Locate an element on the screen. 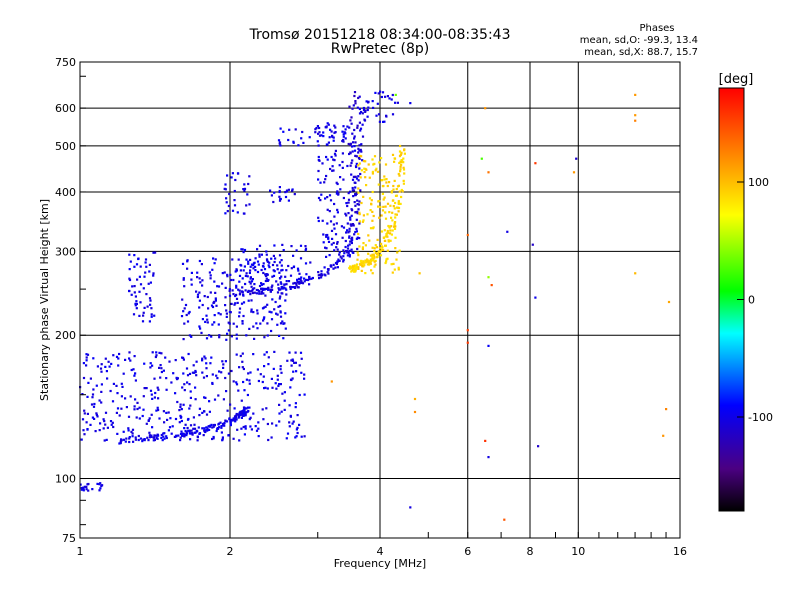 This screenshot has height=600, width=800. x-tick-label: 4 is located at coordinates (380, 551).